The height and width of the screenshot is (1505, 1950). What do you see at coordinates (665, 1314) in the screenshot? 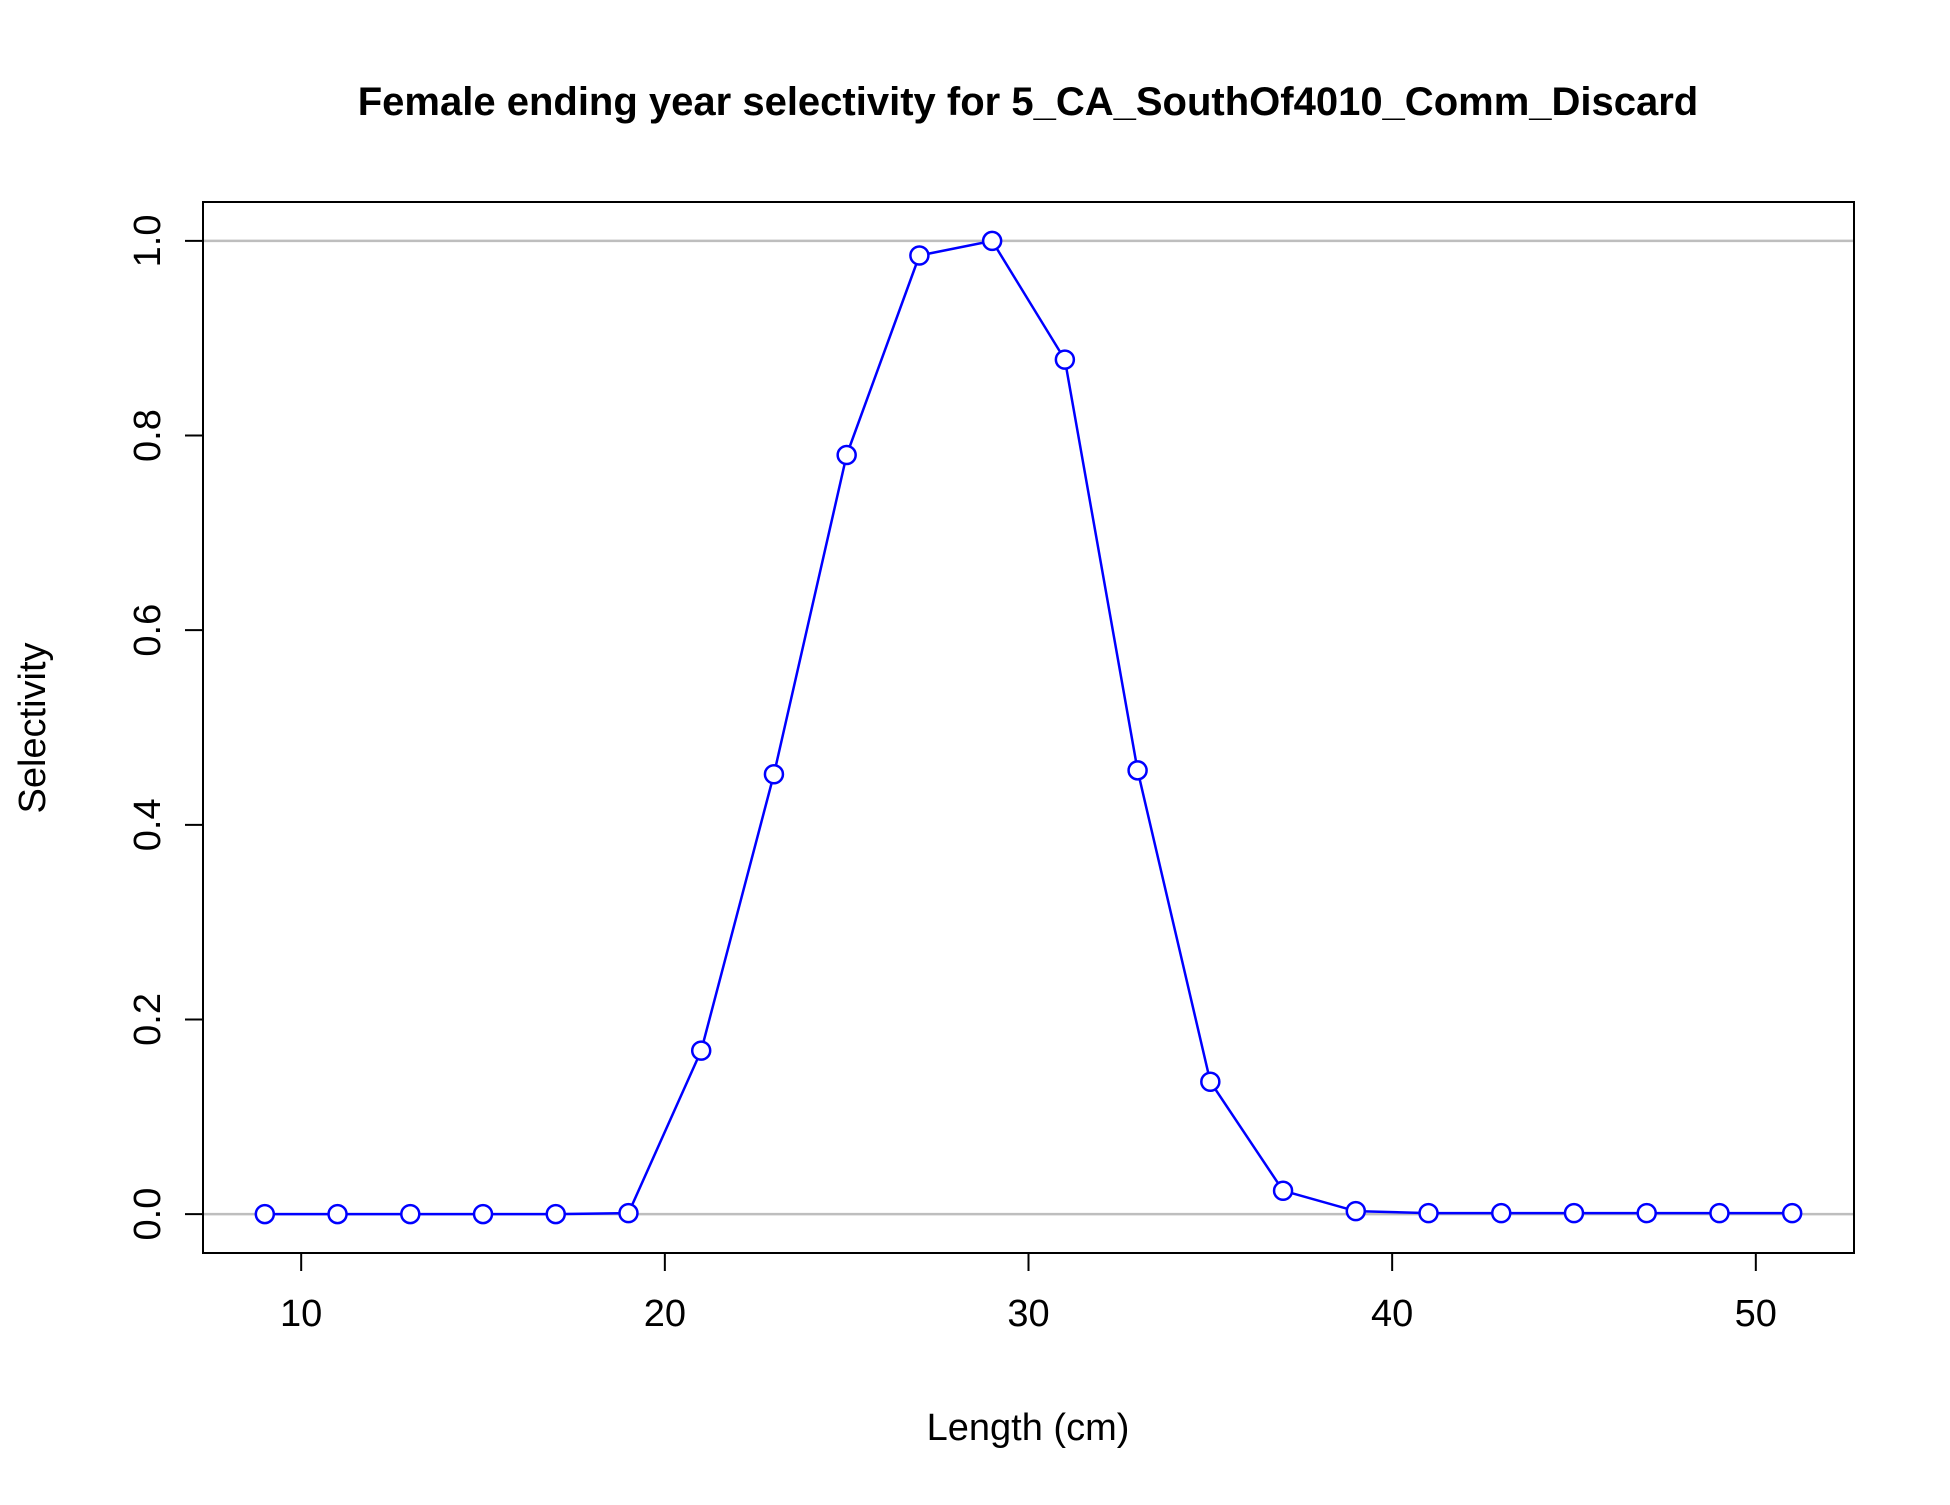
I see `x-tick-label: 20` at bounding box center [665, 1314].